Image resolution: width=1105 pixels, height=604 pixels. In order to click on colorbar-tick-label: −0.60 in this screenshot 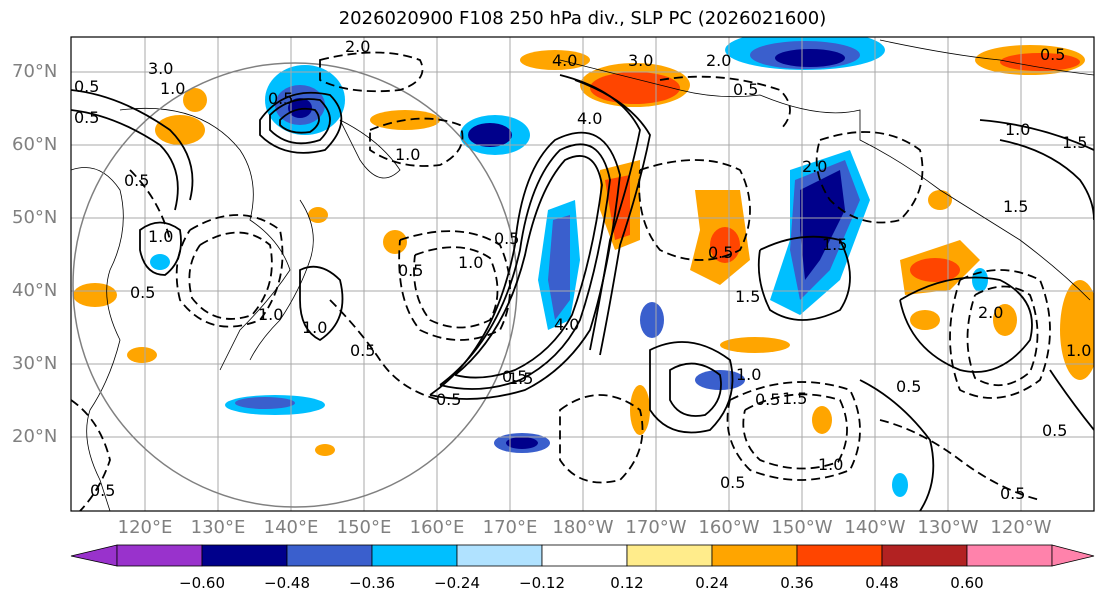, I will do `click(202, 583)`.